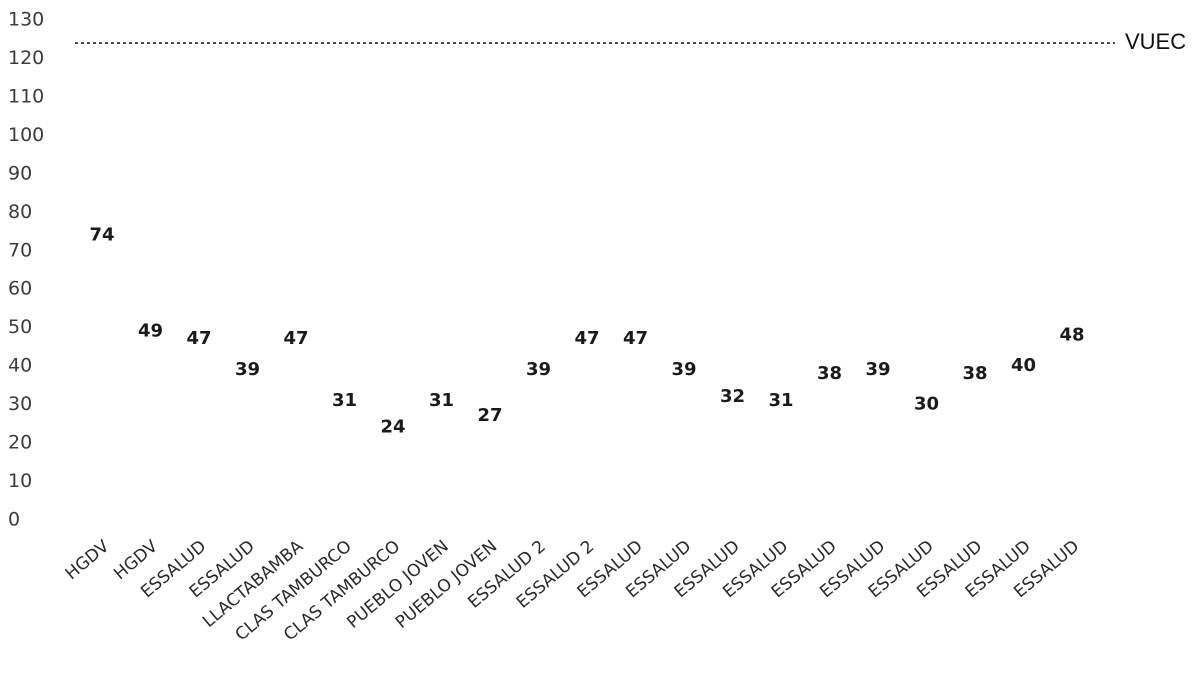  What do you see at coordinates (20, 250) in the screenshot?
I see `y-tick-label: 70` at bounding box center [20, 250].